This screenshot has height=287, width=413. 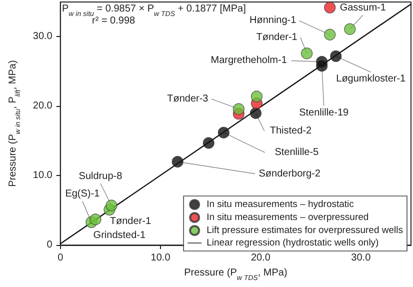 I want to click on legend-label: In situ measurements – hydrostatic, so click(x=280, y=204).